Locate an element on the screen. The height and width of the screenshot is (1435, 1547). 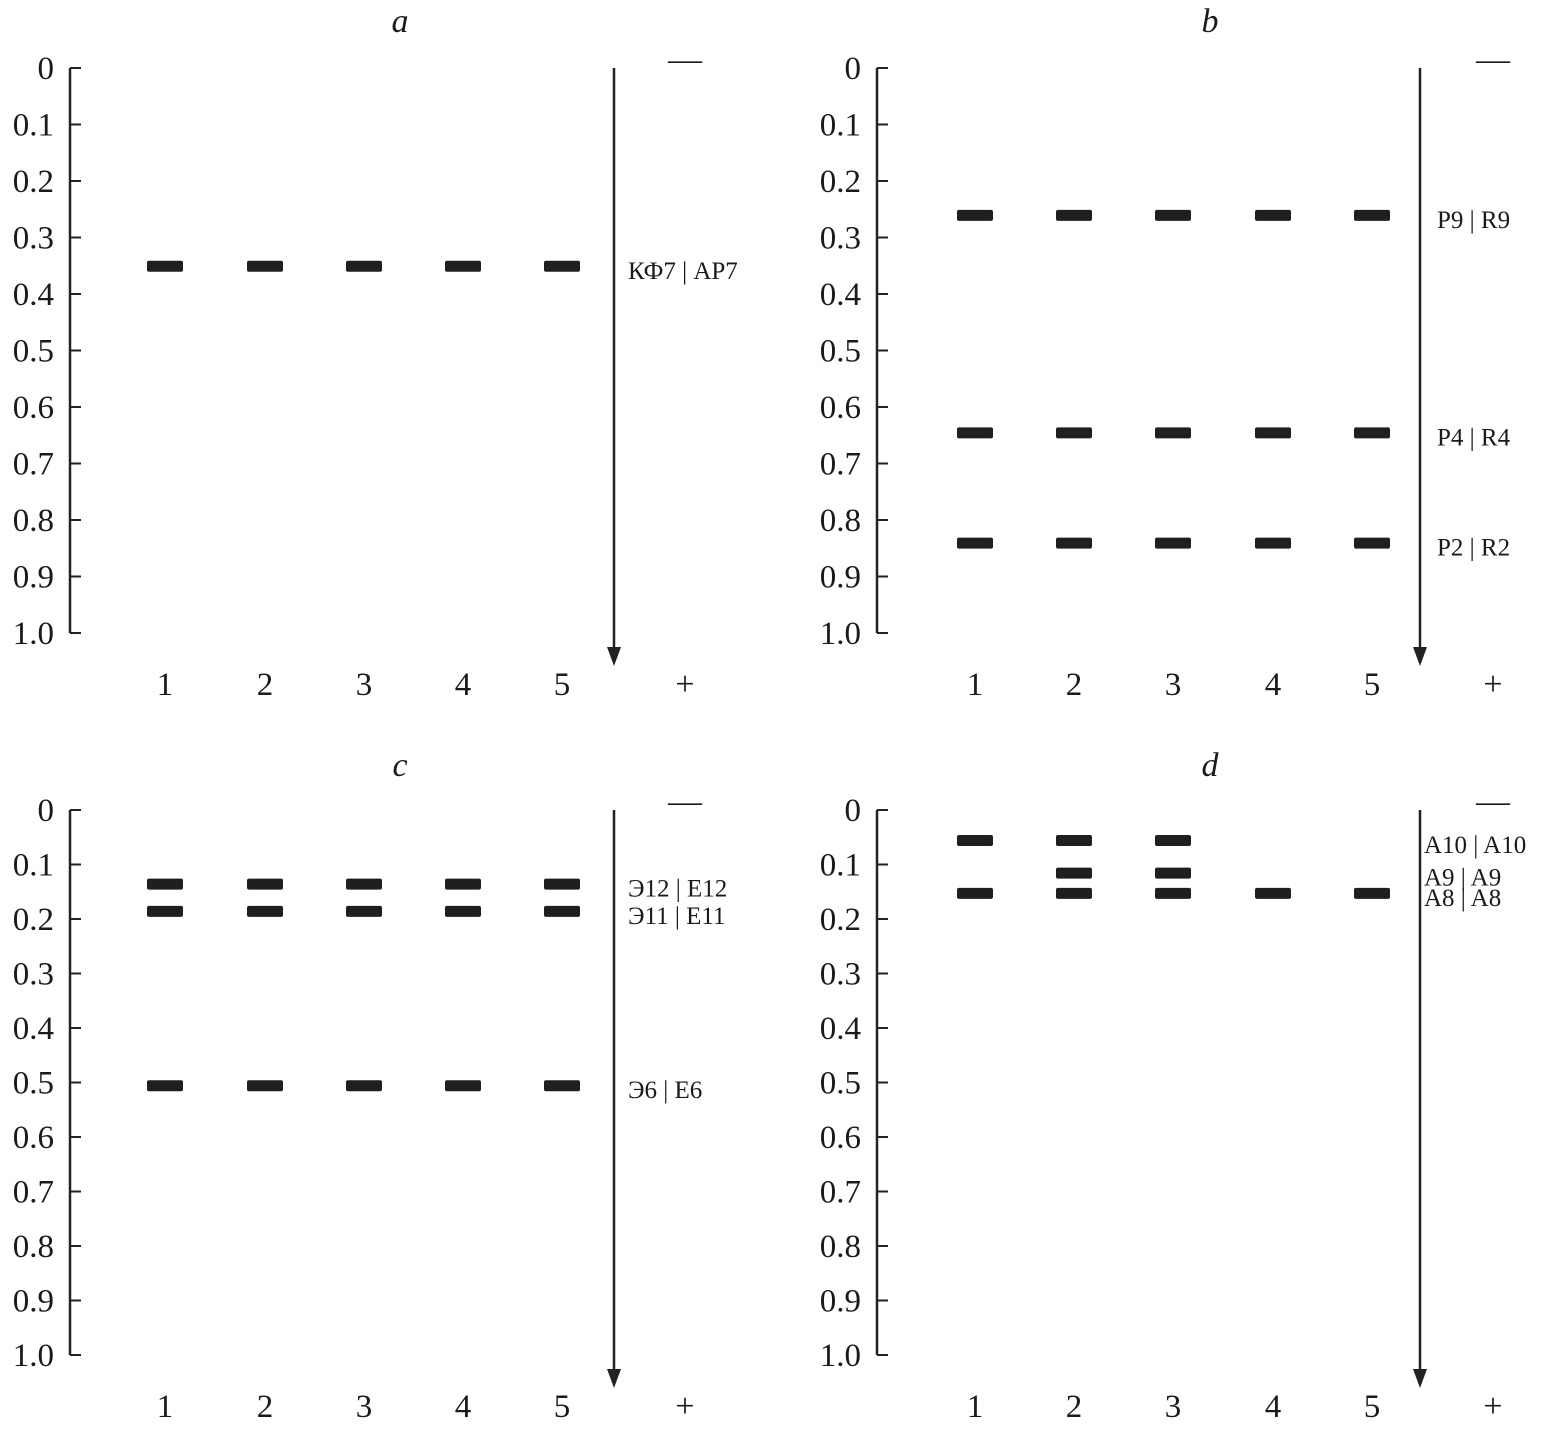
band-label: Э6 | E6 is located at coordinates (665, 1090).